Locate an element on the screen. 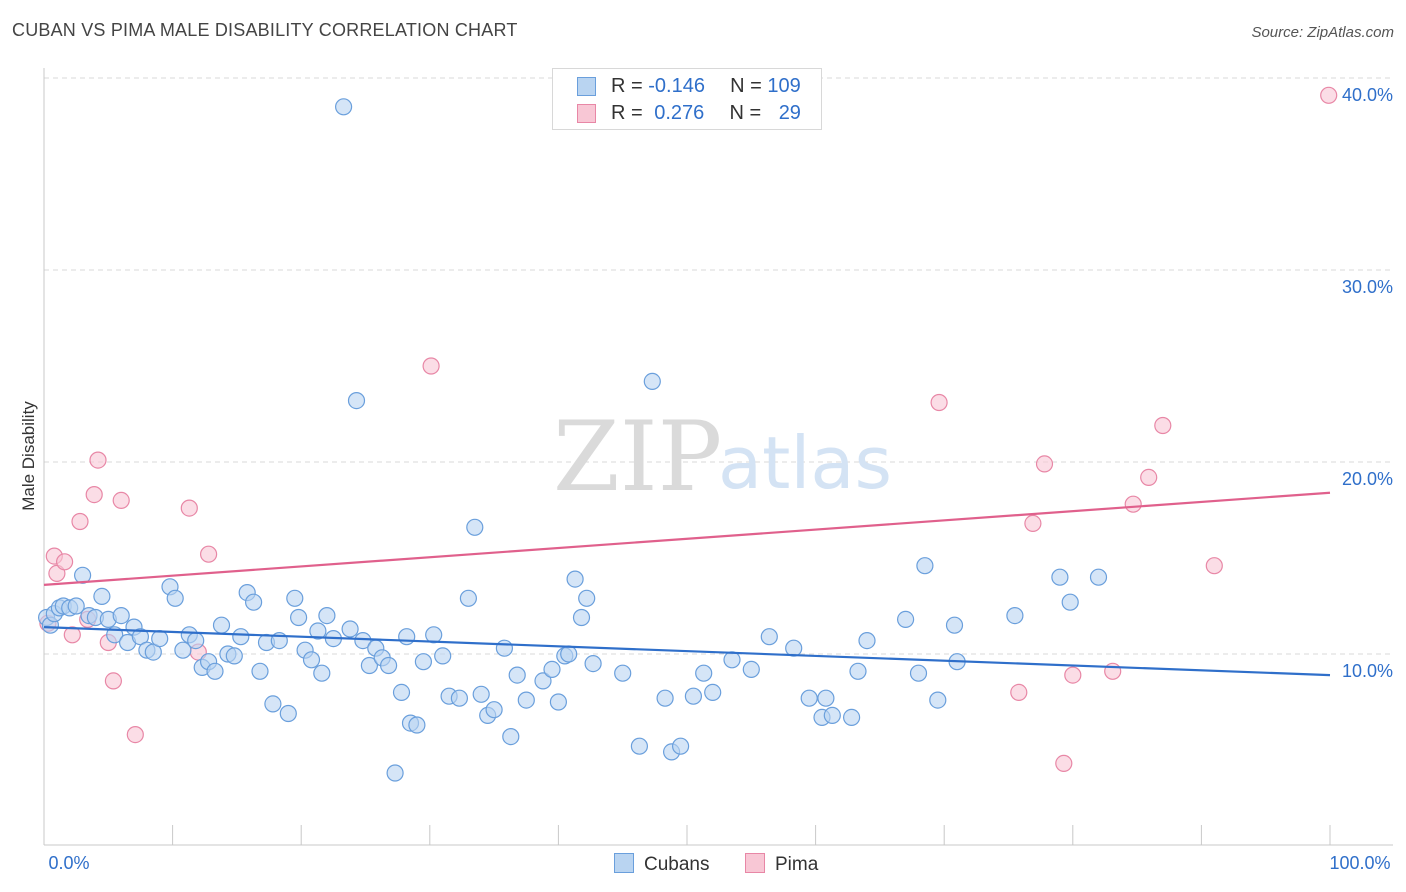 The width and height of the screenshot is (1406, 892). source-label: Source: ZipAtlas.com is located at coordinates (1322, 32).